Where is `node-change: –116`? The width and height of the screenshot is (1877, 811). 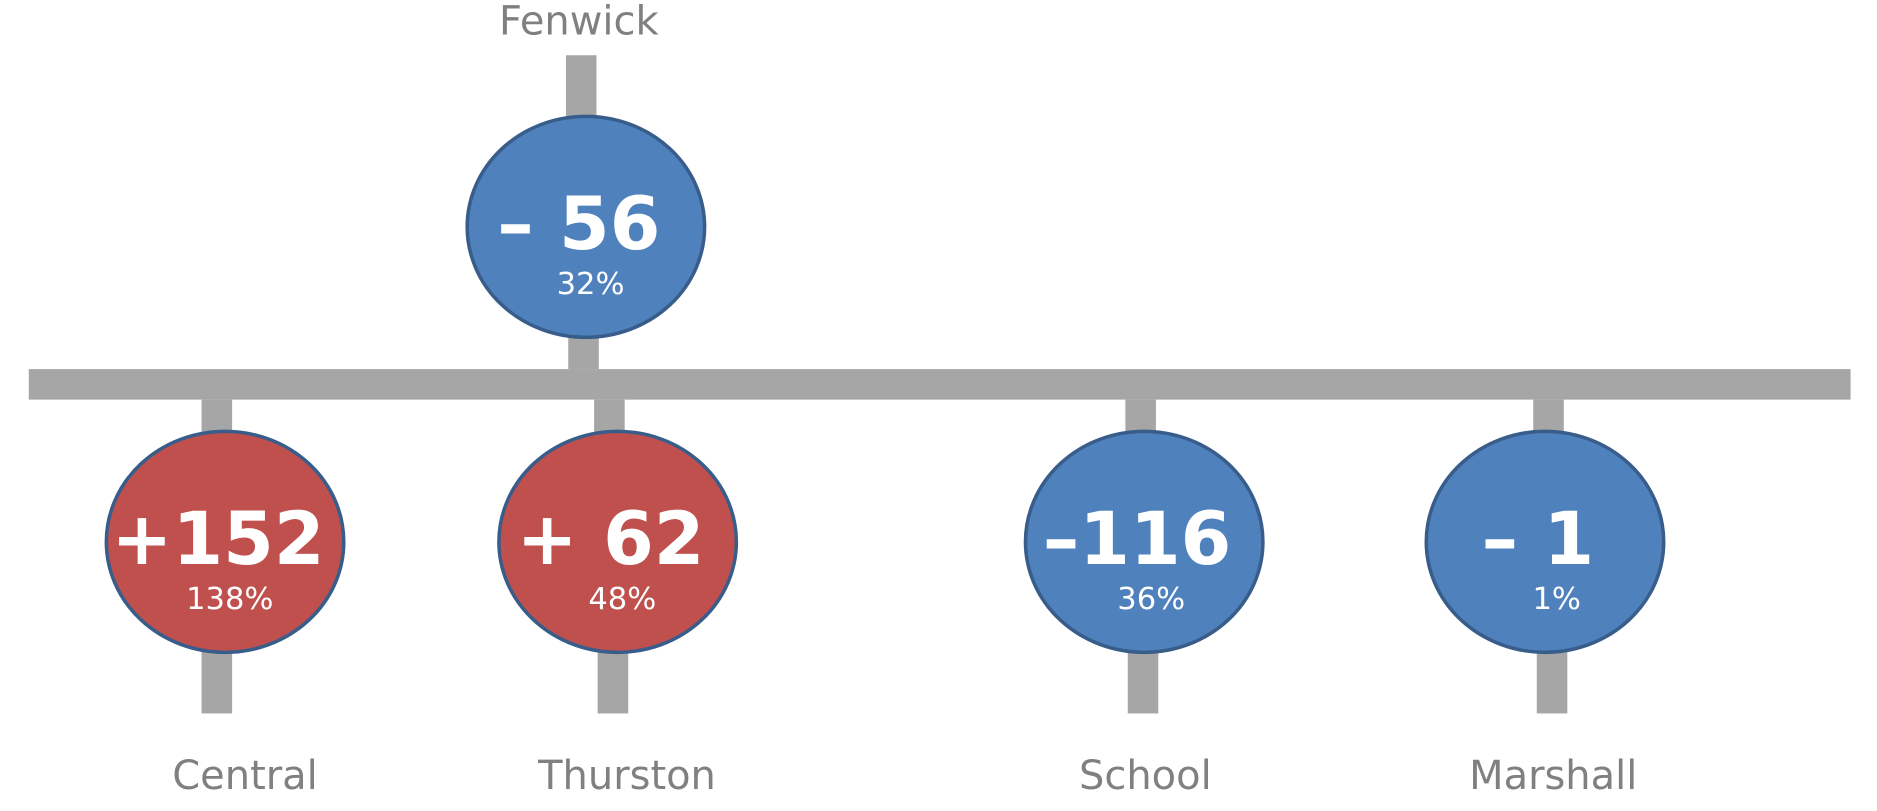
node-change: –116 is located at coordinates (1137, 539).